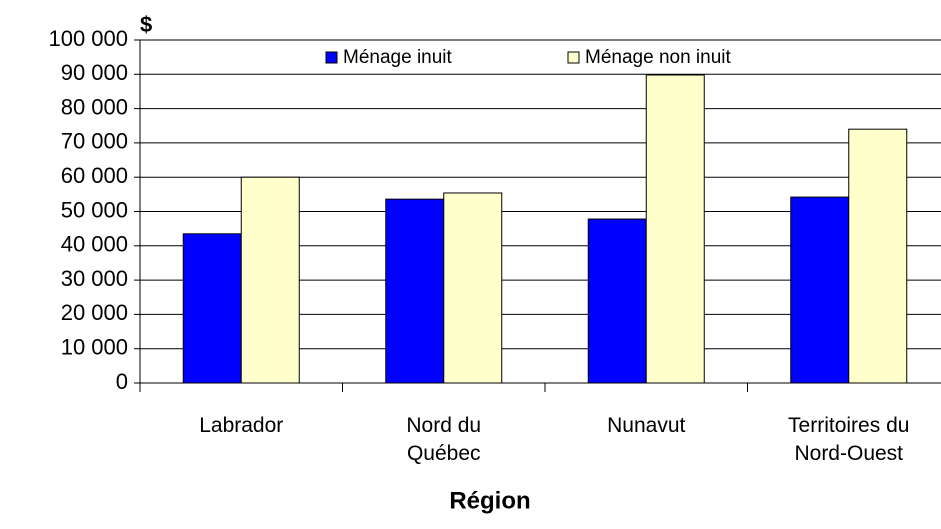 The image size is (941, 529). What do you see at coordinates (444, 439) in the screenshot?
I see `x-tick-label: Nord du Québec` at bounding box center [444, 439].